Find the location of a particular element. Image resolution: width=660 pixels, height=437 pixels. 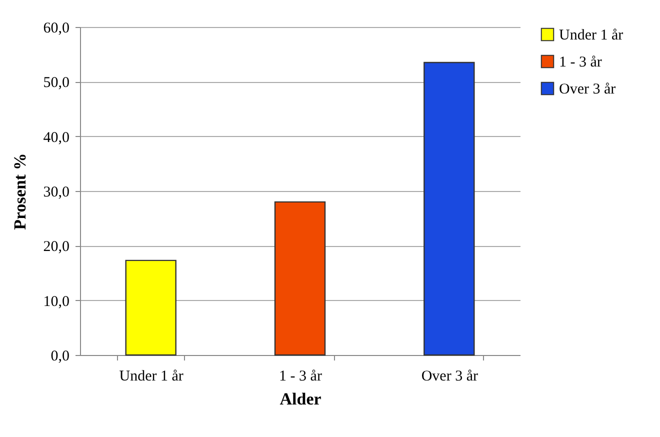

x-tick-label: 1 - 3 år is located at coordinates (300, 376).